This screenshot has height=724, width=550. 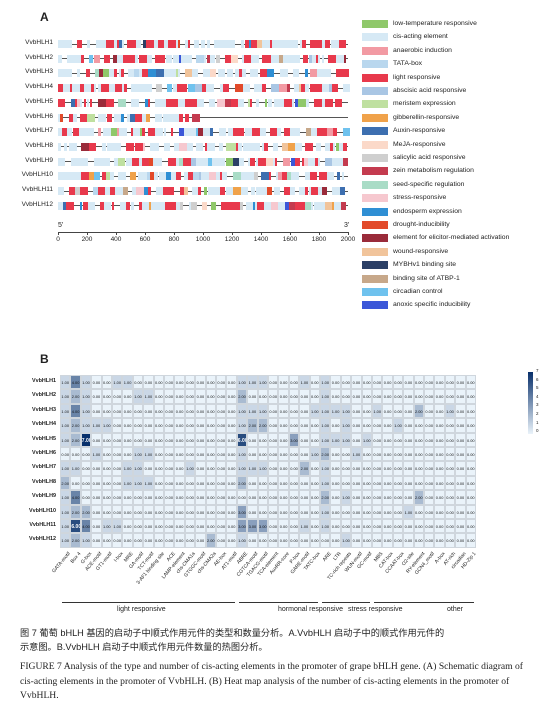 I want to click on heatmap-row-label: VvbHLH2, so click(x=44, y=395).